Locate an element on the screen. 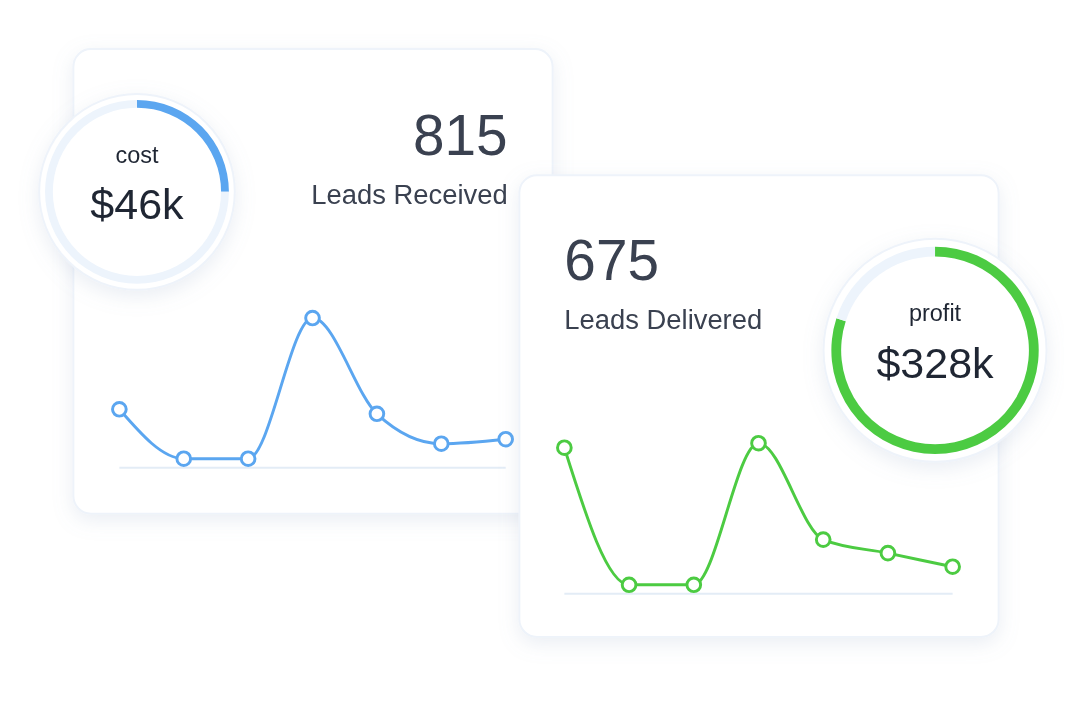  donut-slice is located at coordinates (935, 350).